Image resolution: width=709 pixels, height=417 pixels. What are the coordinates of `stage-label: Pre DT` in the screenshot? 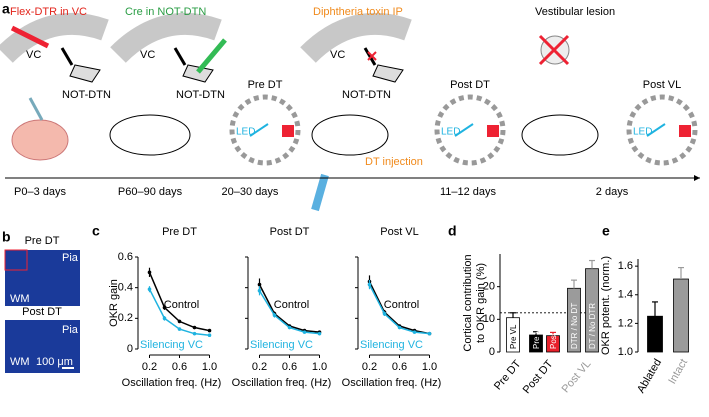 It's located at (265, 85).